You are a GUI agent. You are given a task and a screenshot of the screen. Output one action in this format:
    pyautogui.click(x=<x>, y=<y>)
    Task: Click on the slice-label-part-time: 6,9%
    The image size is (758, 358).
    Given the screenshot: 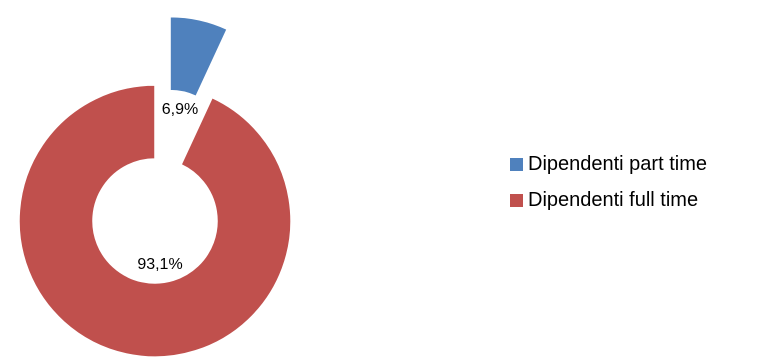 What is the action you would take?
    pyautogui.click(x=180, y=109)
    